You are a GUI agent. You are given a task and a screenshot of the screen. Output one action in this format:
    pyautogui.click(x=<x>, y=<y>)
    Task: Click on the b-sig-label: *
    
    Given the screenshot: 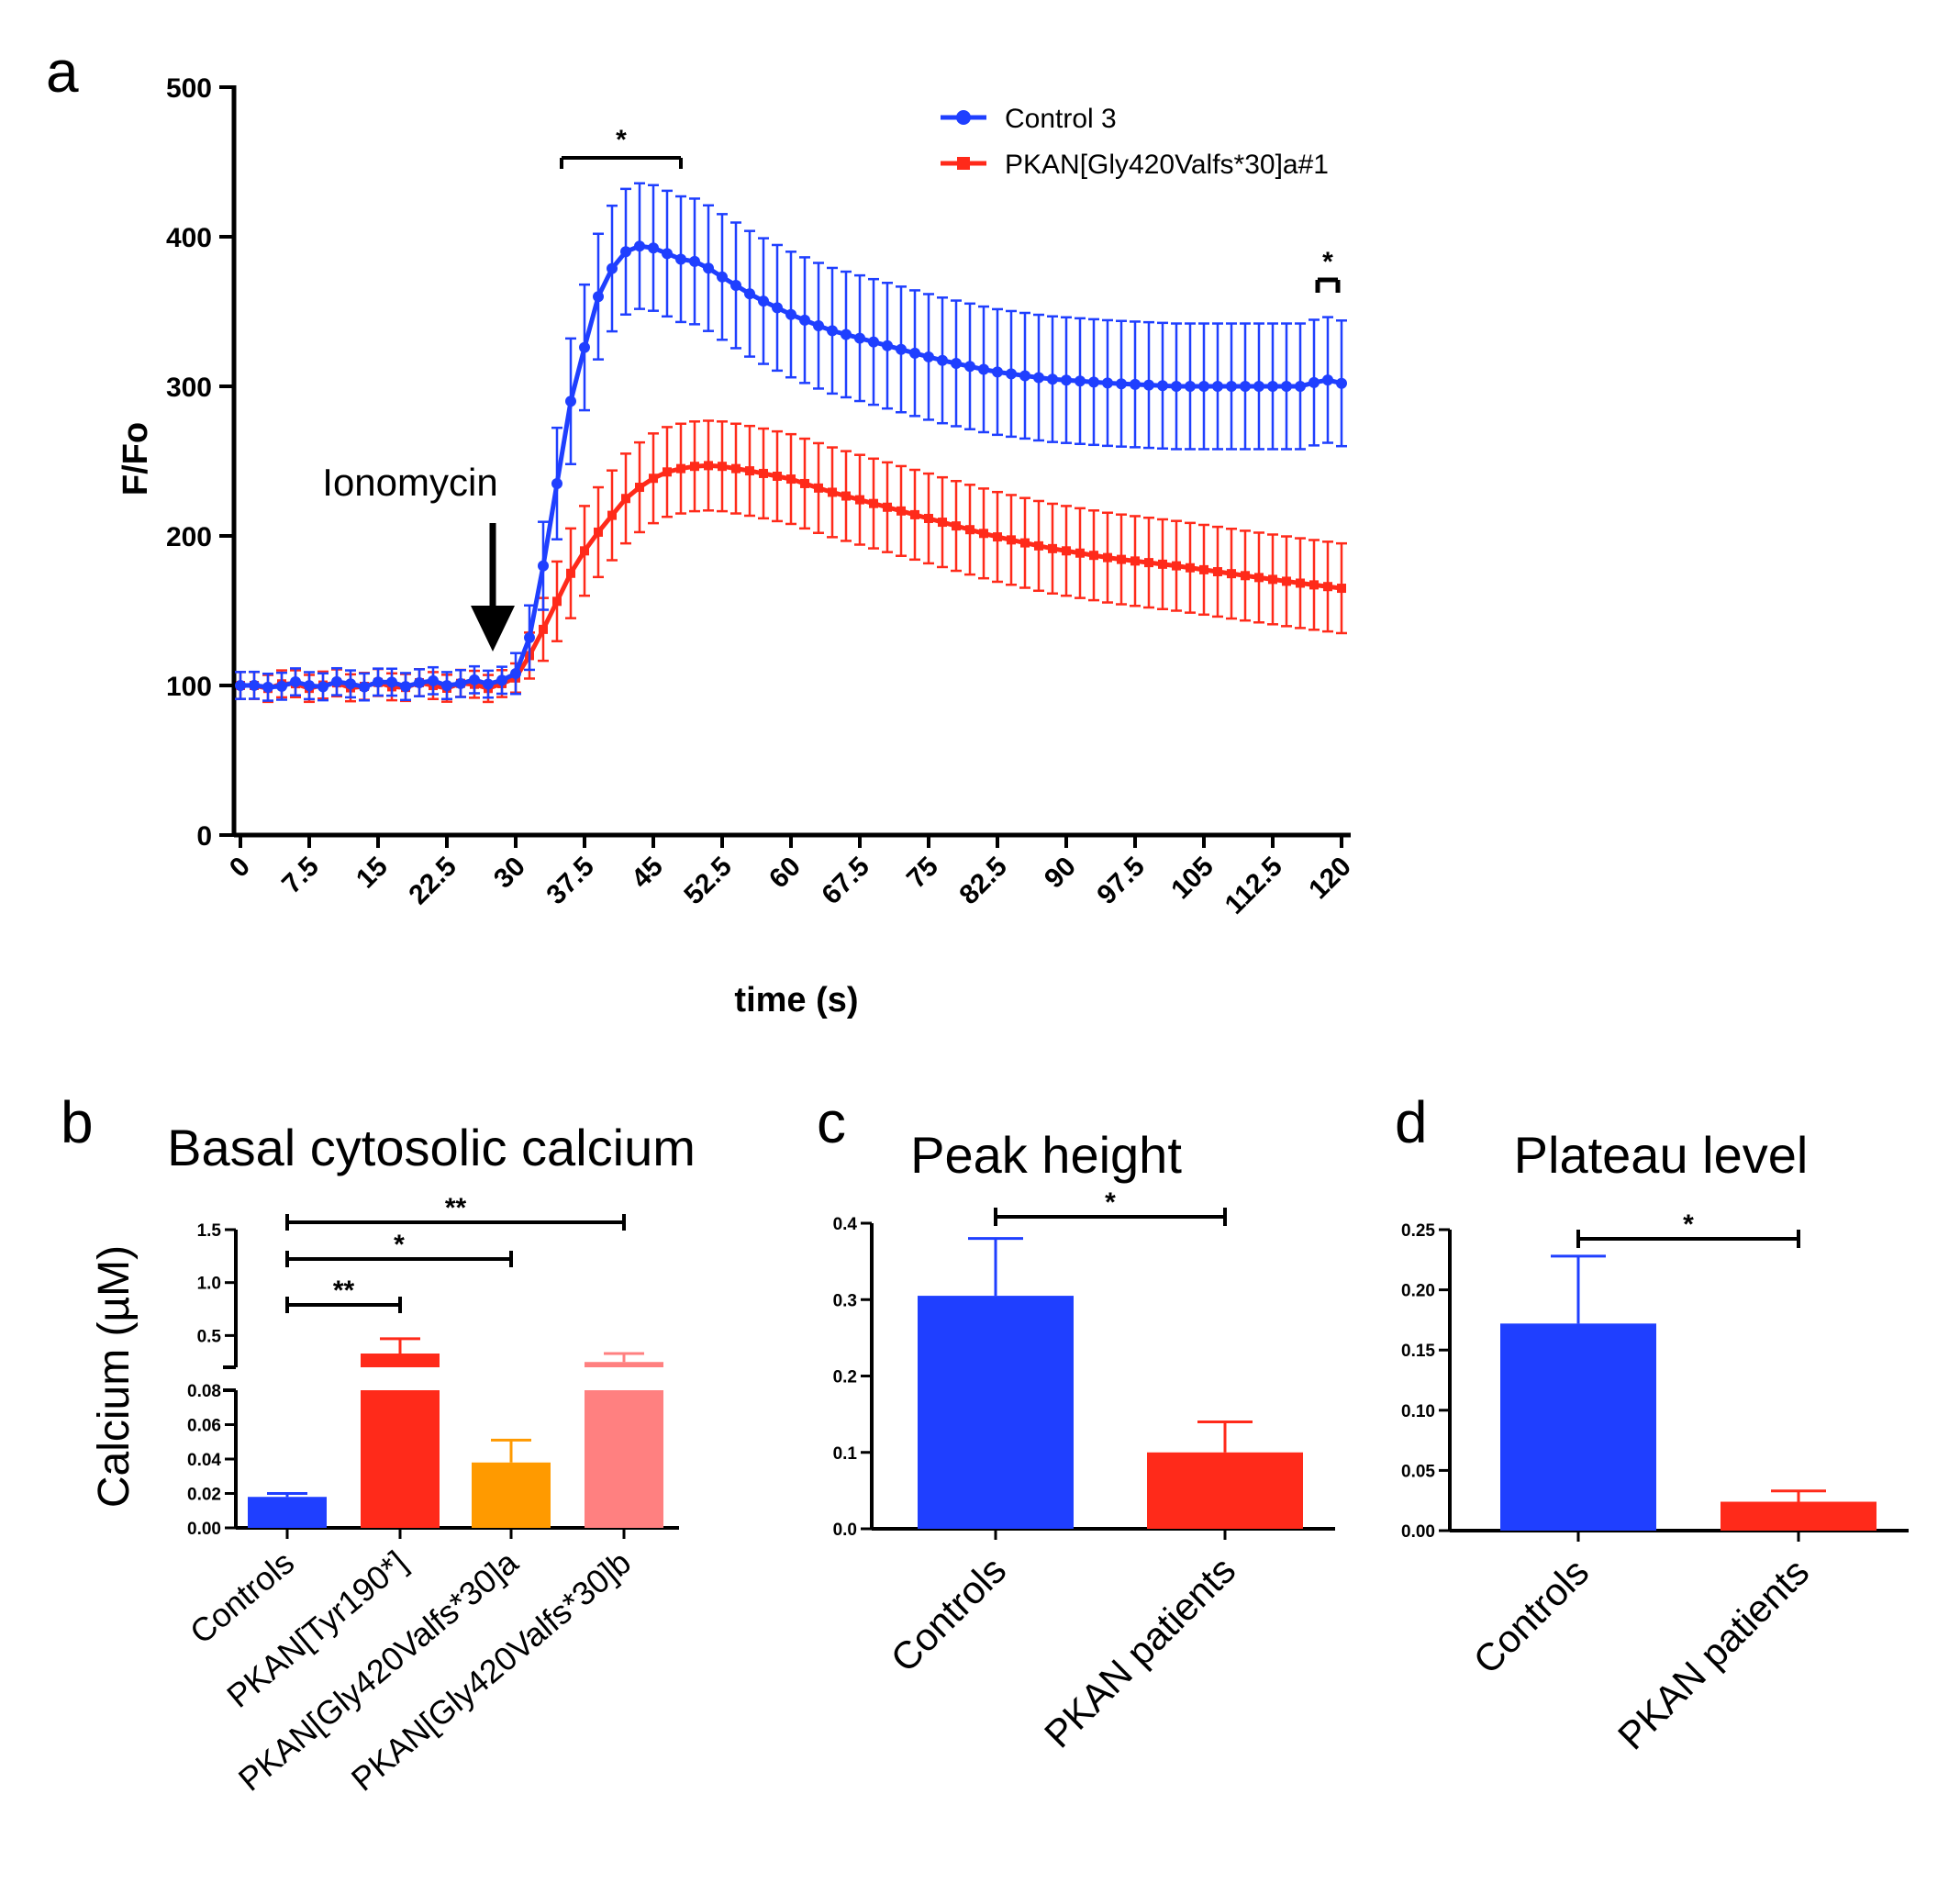 What is the action you would take?
    pyautogui.click(x=399, y=1245)
    